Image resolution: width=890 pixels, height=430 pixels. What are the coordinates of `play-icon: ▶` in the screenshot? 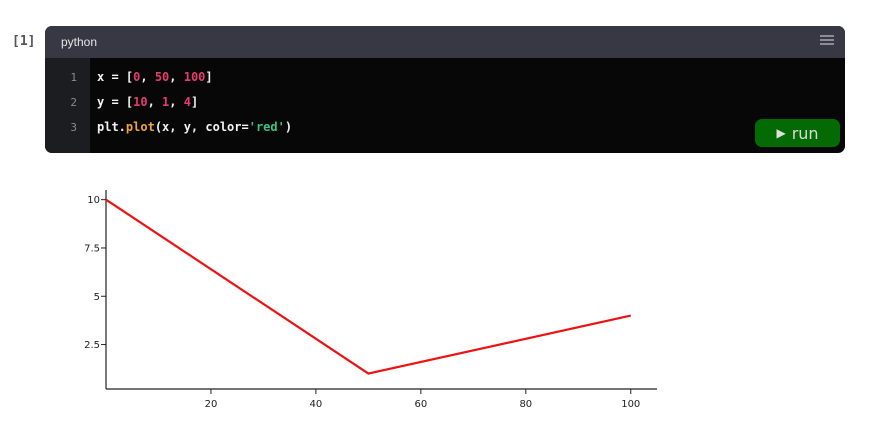 It's located at (781, 133).